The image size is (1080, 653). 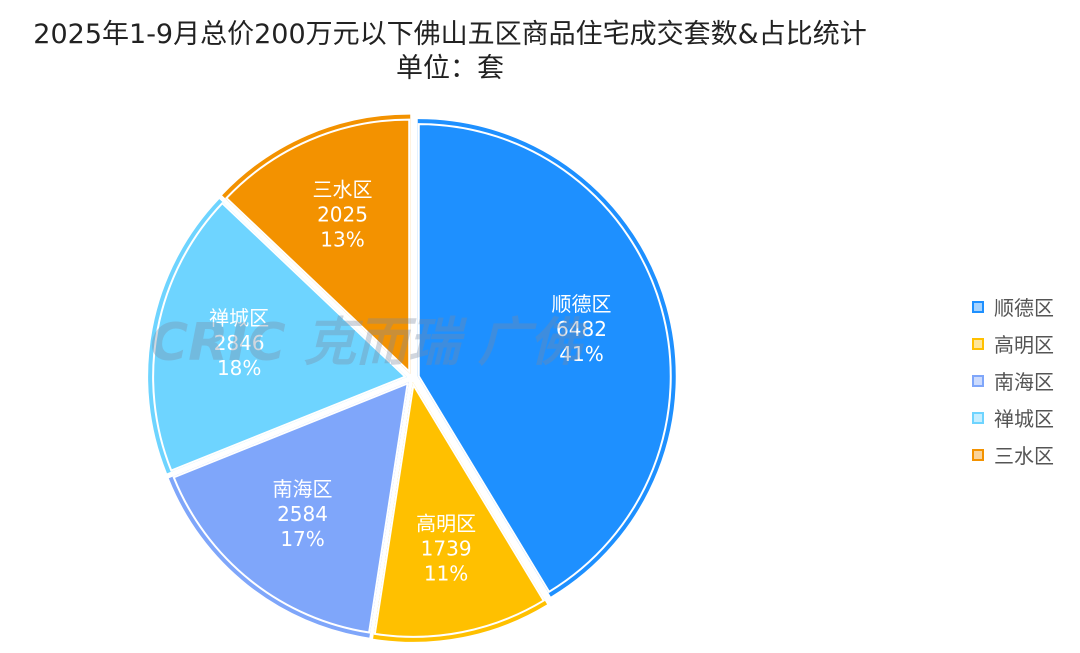 What do you see at coordinates (1024, 345) in the screenshot?
I see `legend-label: 高明区` at bounding box center [1024, 345].